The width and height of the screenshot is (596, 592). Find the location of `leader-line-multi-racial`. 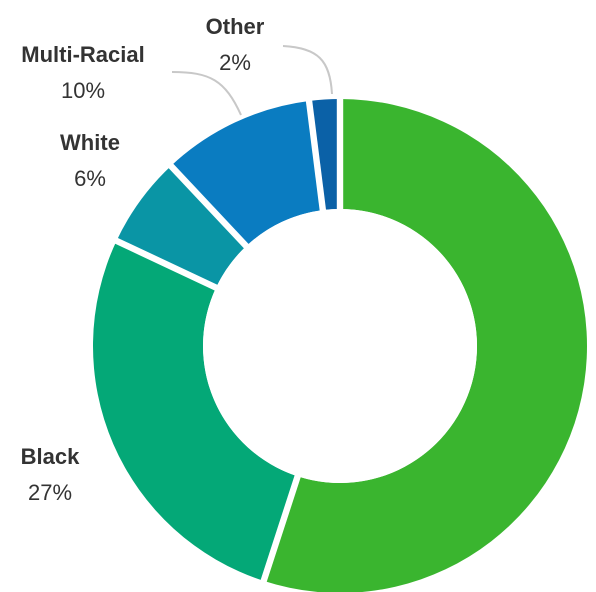

leader-line-multi-racial is located at coordinates (206, 93).